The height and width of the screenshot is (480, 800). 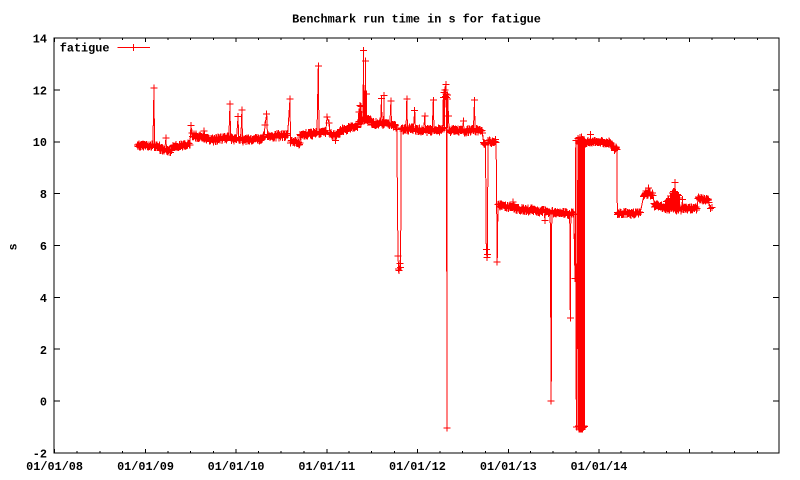 I want to click on svg-text:Benchmark run time in s for fa: Benchmark run time in s for fatigue, so click(x=416, y=20).